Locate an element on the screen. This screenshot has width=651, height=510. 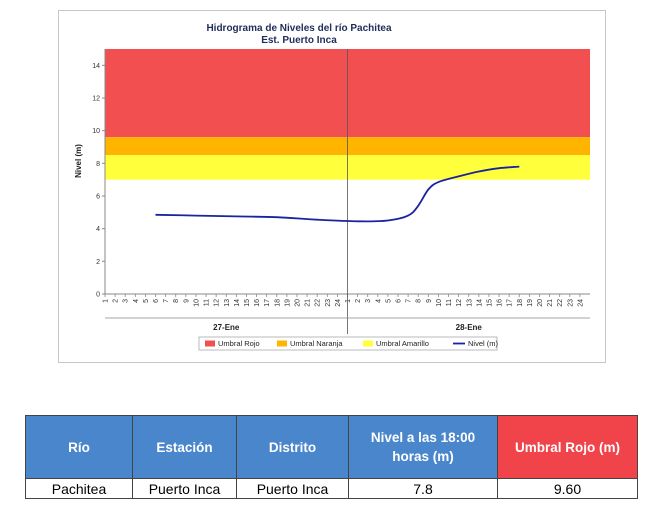
cell-umbral-rojo: 9.60 is located at coordinates (567, 488).